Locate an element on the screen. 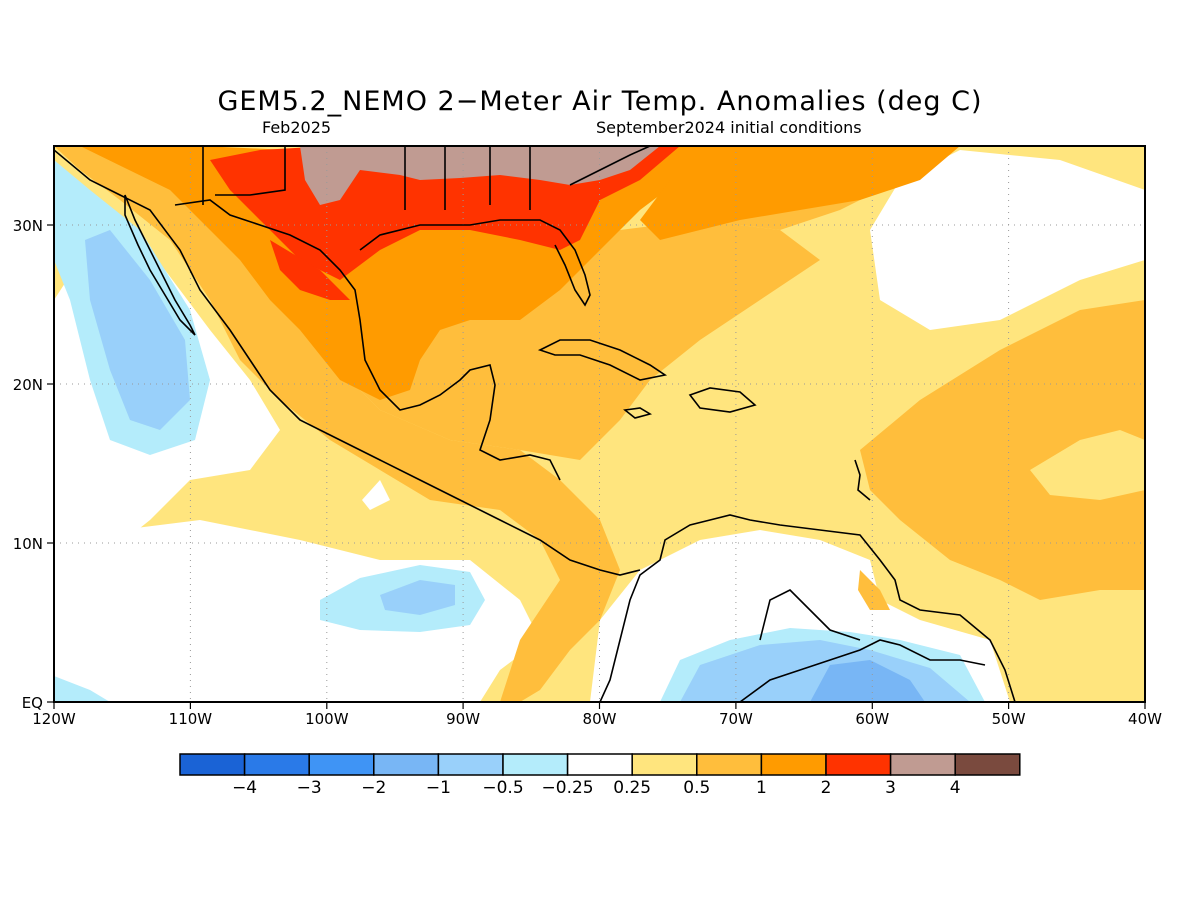  lon-label: 120W is located at coordinates (54, 719).